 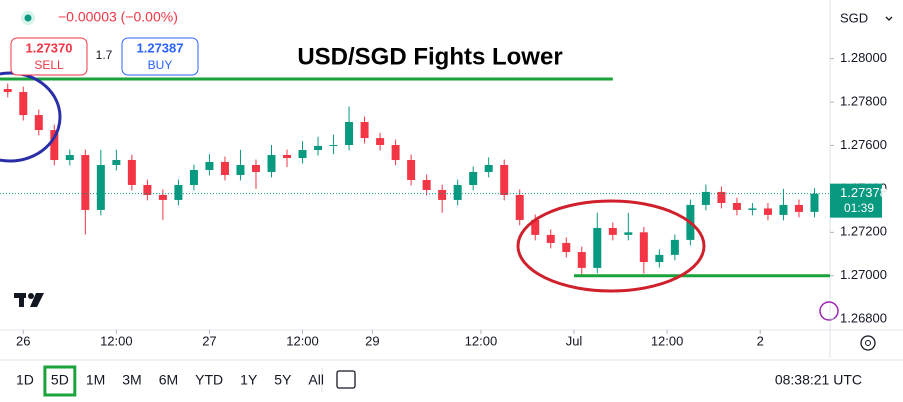 I want to click on range-selected, so click(x=60, y=381).